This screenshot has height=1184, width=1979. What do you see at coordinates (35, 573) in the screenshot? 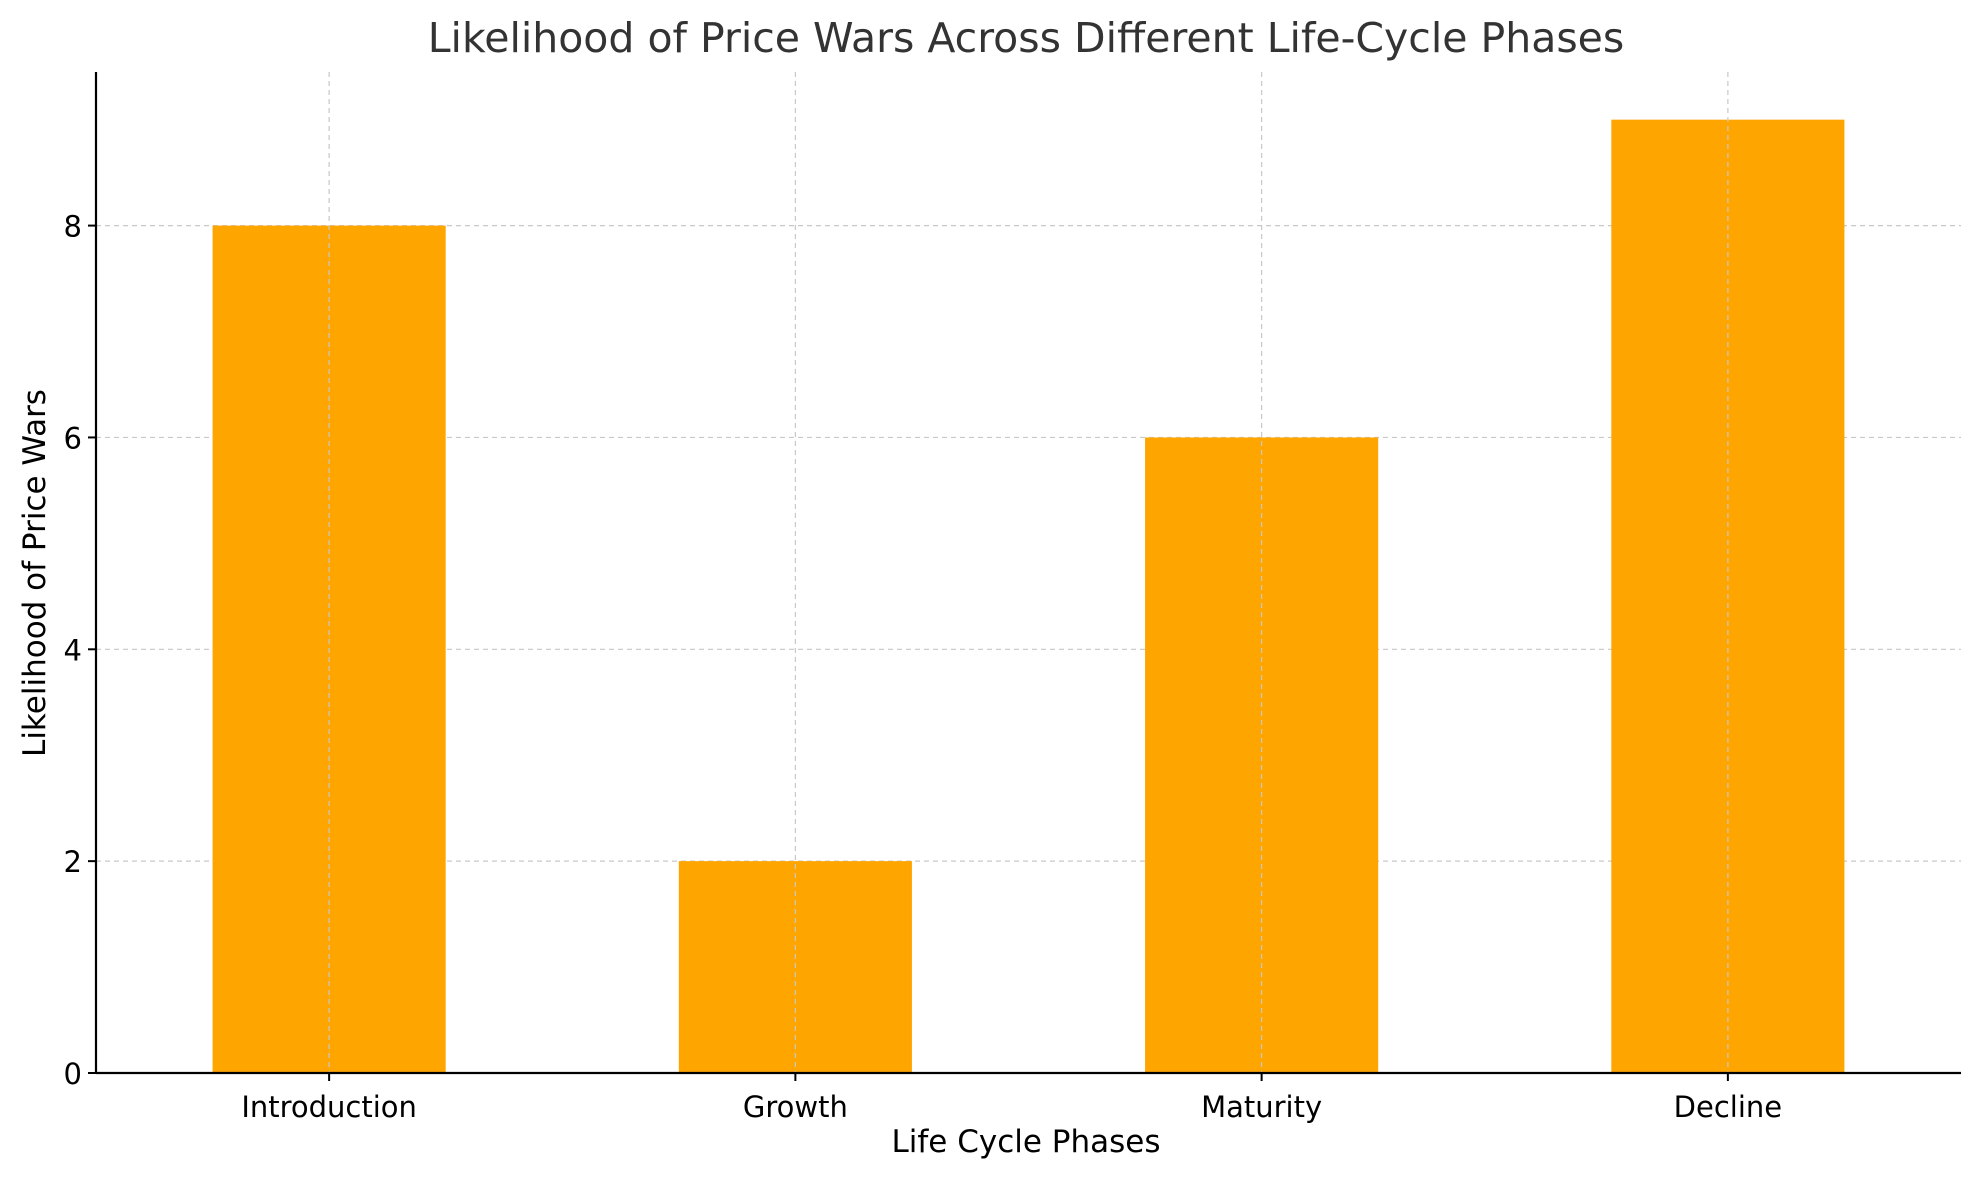
I see `y-axis-label: Likelihood of Price Wars` at bounding box center [35, 573].